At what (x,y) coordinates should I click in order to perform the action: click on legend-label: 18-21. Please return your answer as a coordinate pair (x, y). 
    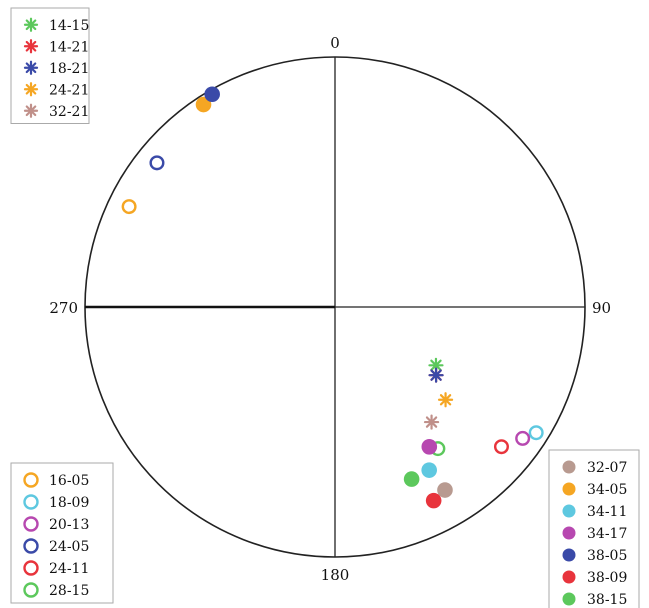
    Looking at the image, I should click on (69, 69).